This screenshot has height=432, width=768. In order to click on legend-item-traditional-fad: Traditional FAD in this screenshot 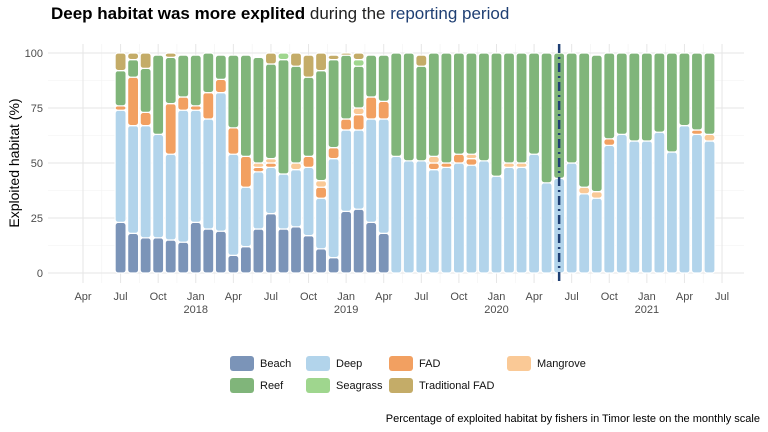, I will do `click(441, 385)`.